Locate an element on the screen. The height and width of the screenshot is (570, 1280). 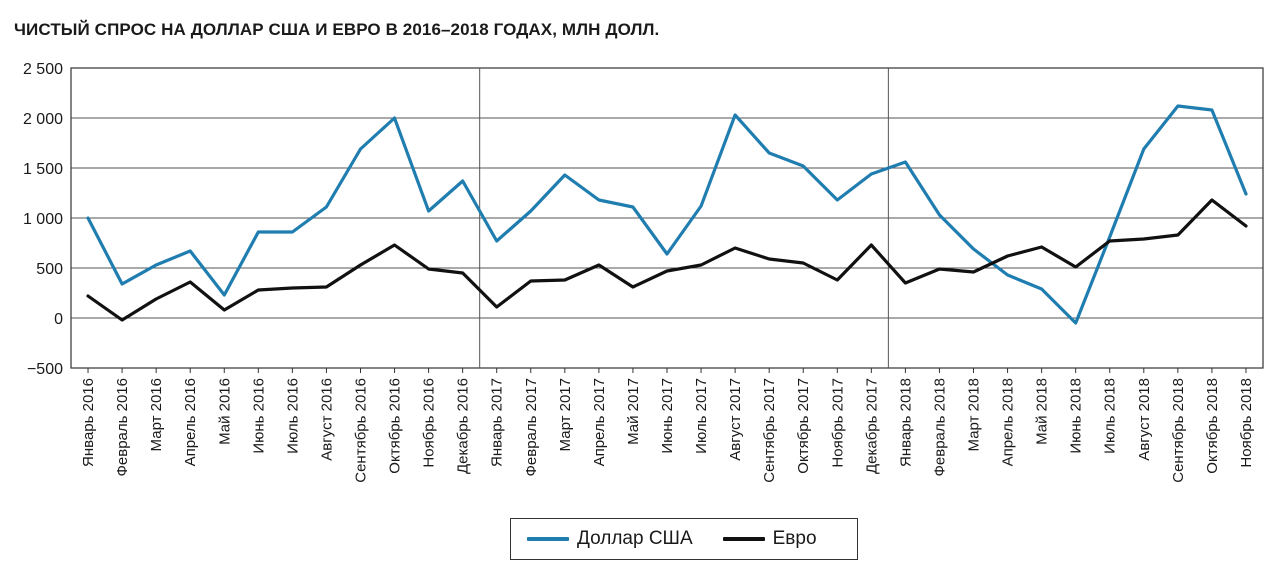
x-tick-label: Август 2017 is located at coordinates (735, 419).